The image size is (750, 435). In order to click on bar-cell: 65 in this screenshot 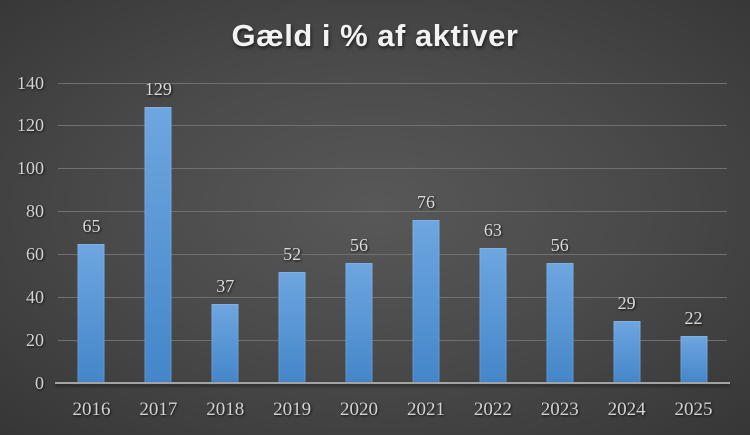, I will do `click(91, 233)`.